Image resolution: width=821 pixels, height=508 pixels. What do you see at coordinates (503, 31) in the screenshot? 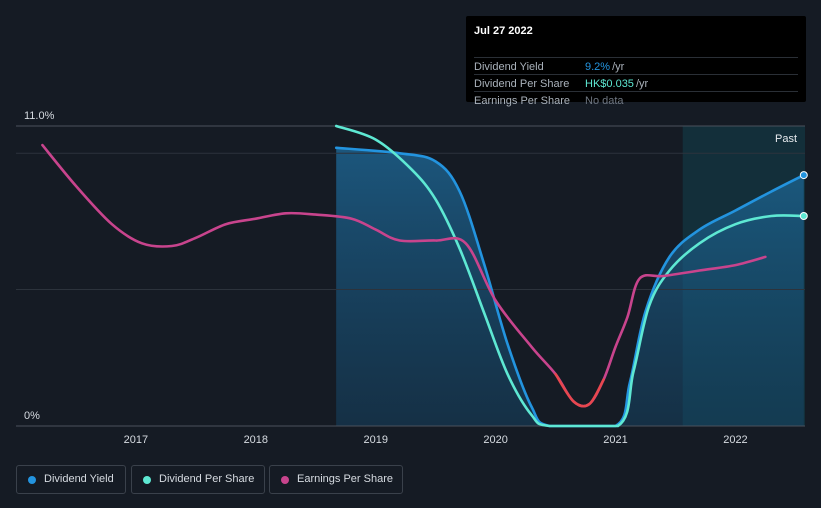
I see `tooltip-date: Jul 27 2022` at bounding box center [503, 31].